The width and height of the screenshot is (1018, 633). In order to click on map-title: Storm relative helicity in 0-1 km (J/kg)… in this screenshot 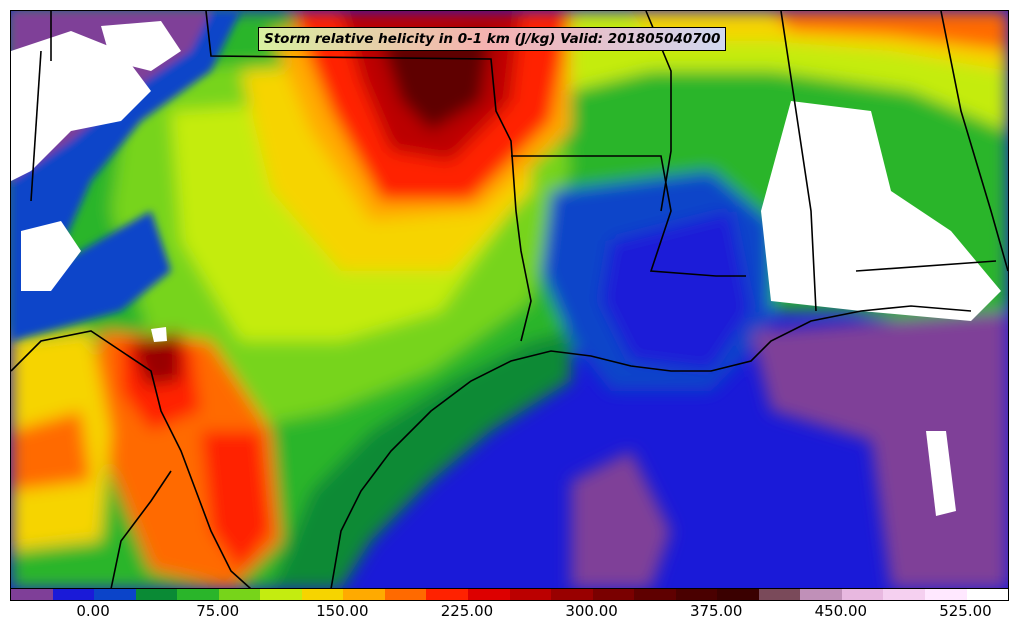, I will do `click(492, 39)`.